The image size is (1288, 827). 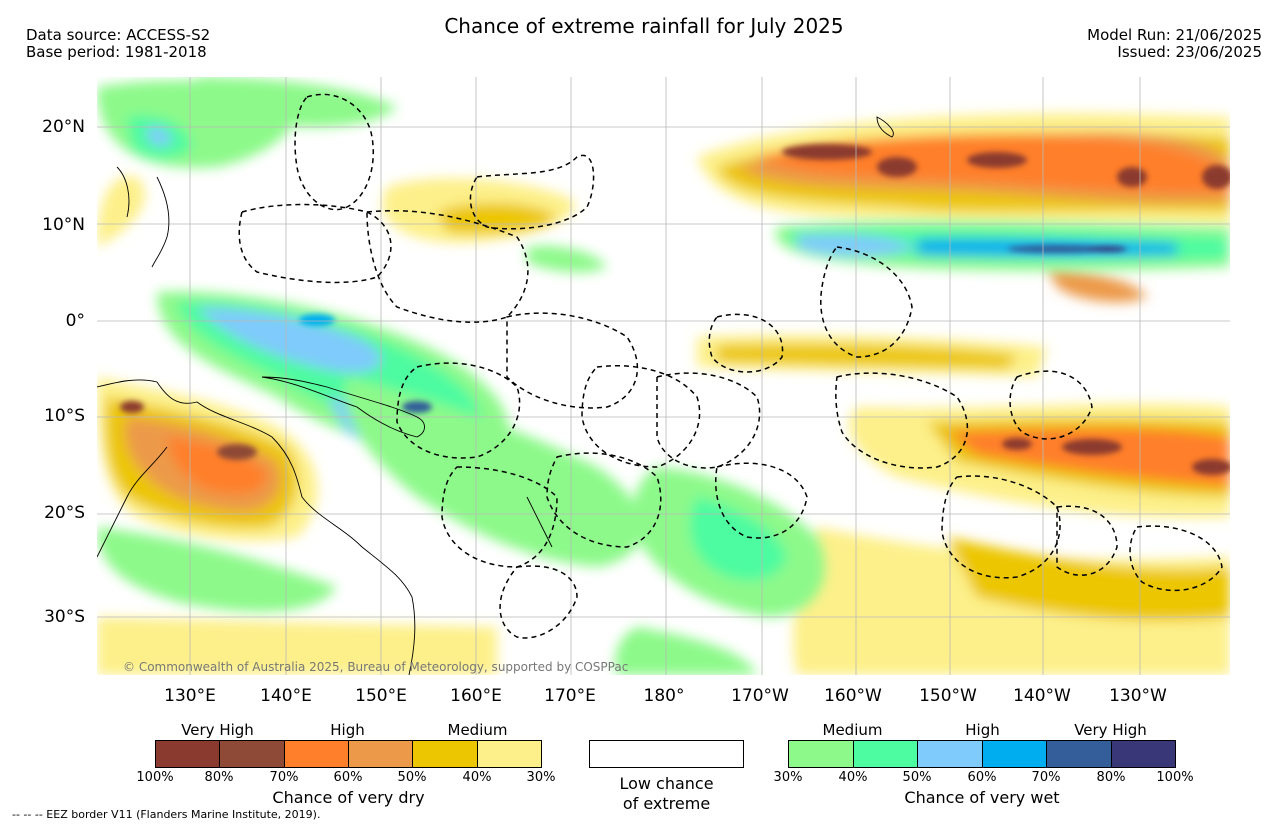 I want to click on wet-category-medium: Medium, so click(x=852, y=730).